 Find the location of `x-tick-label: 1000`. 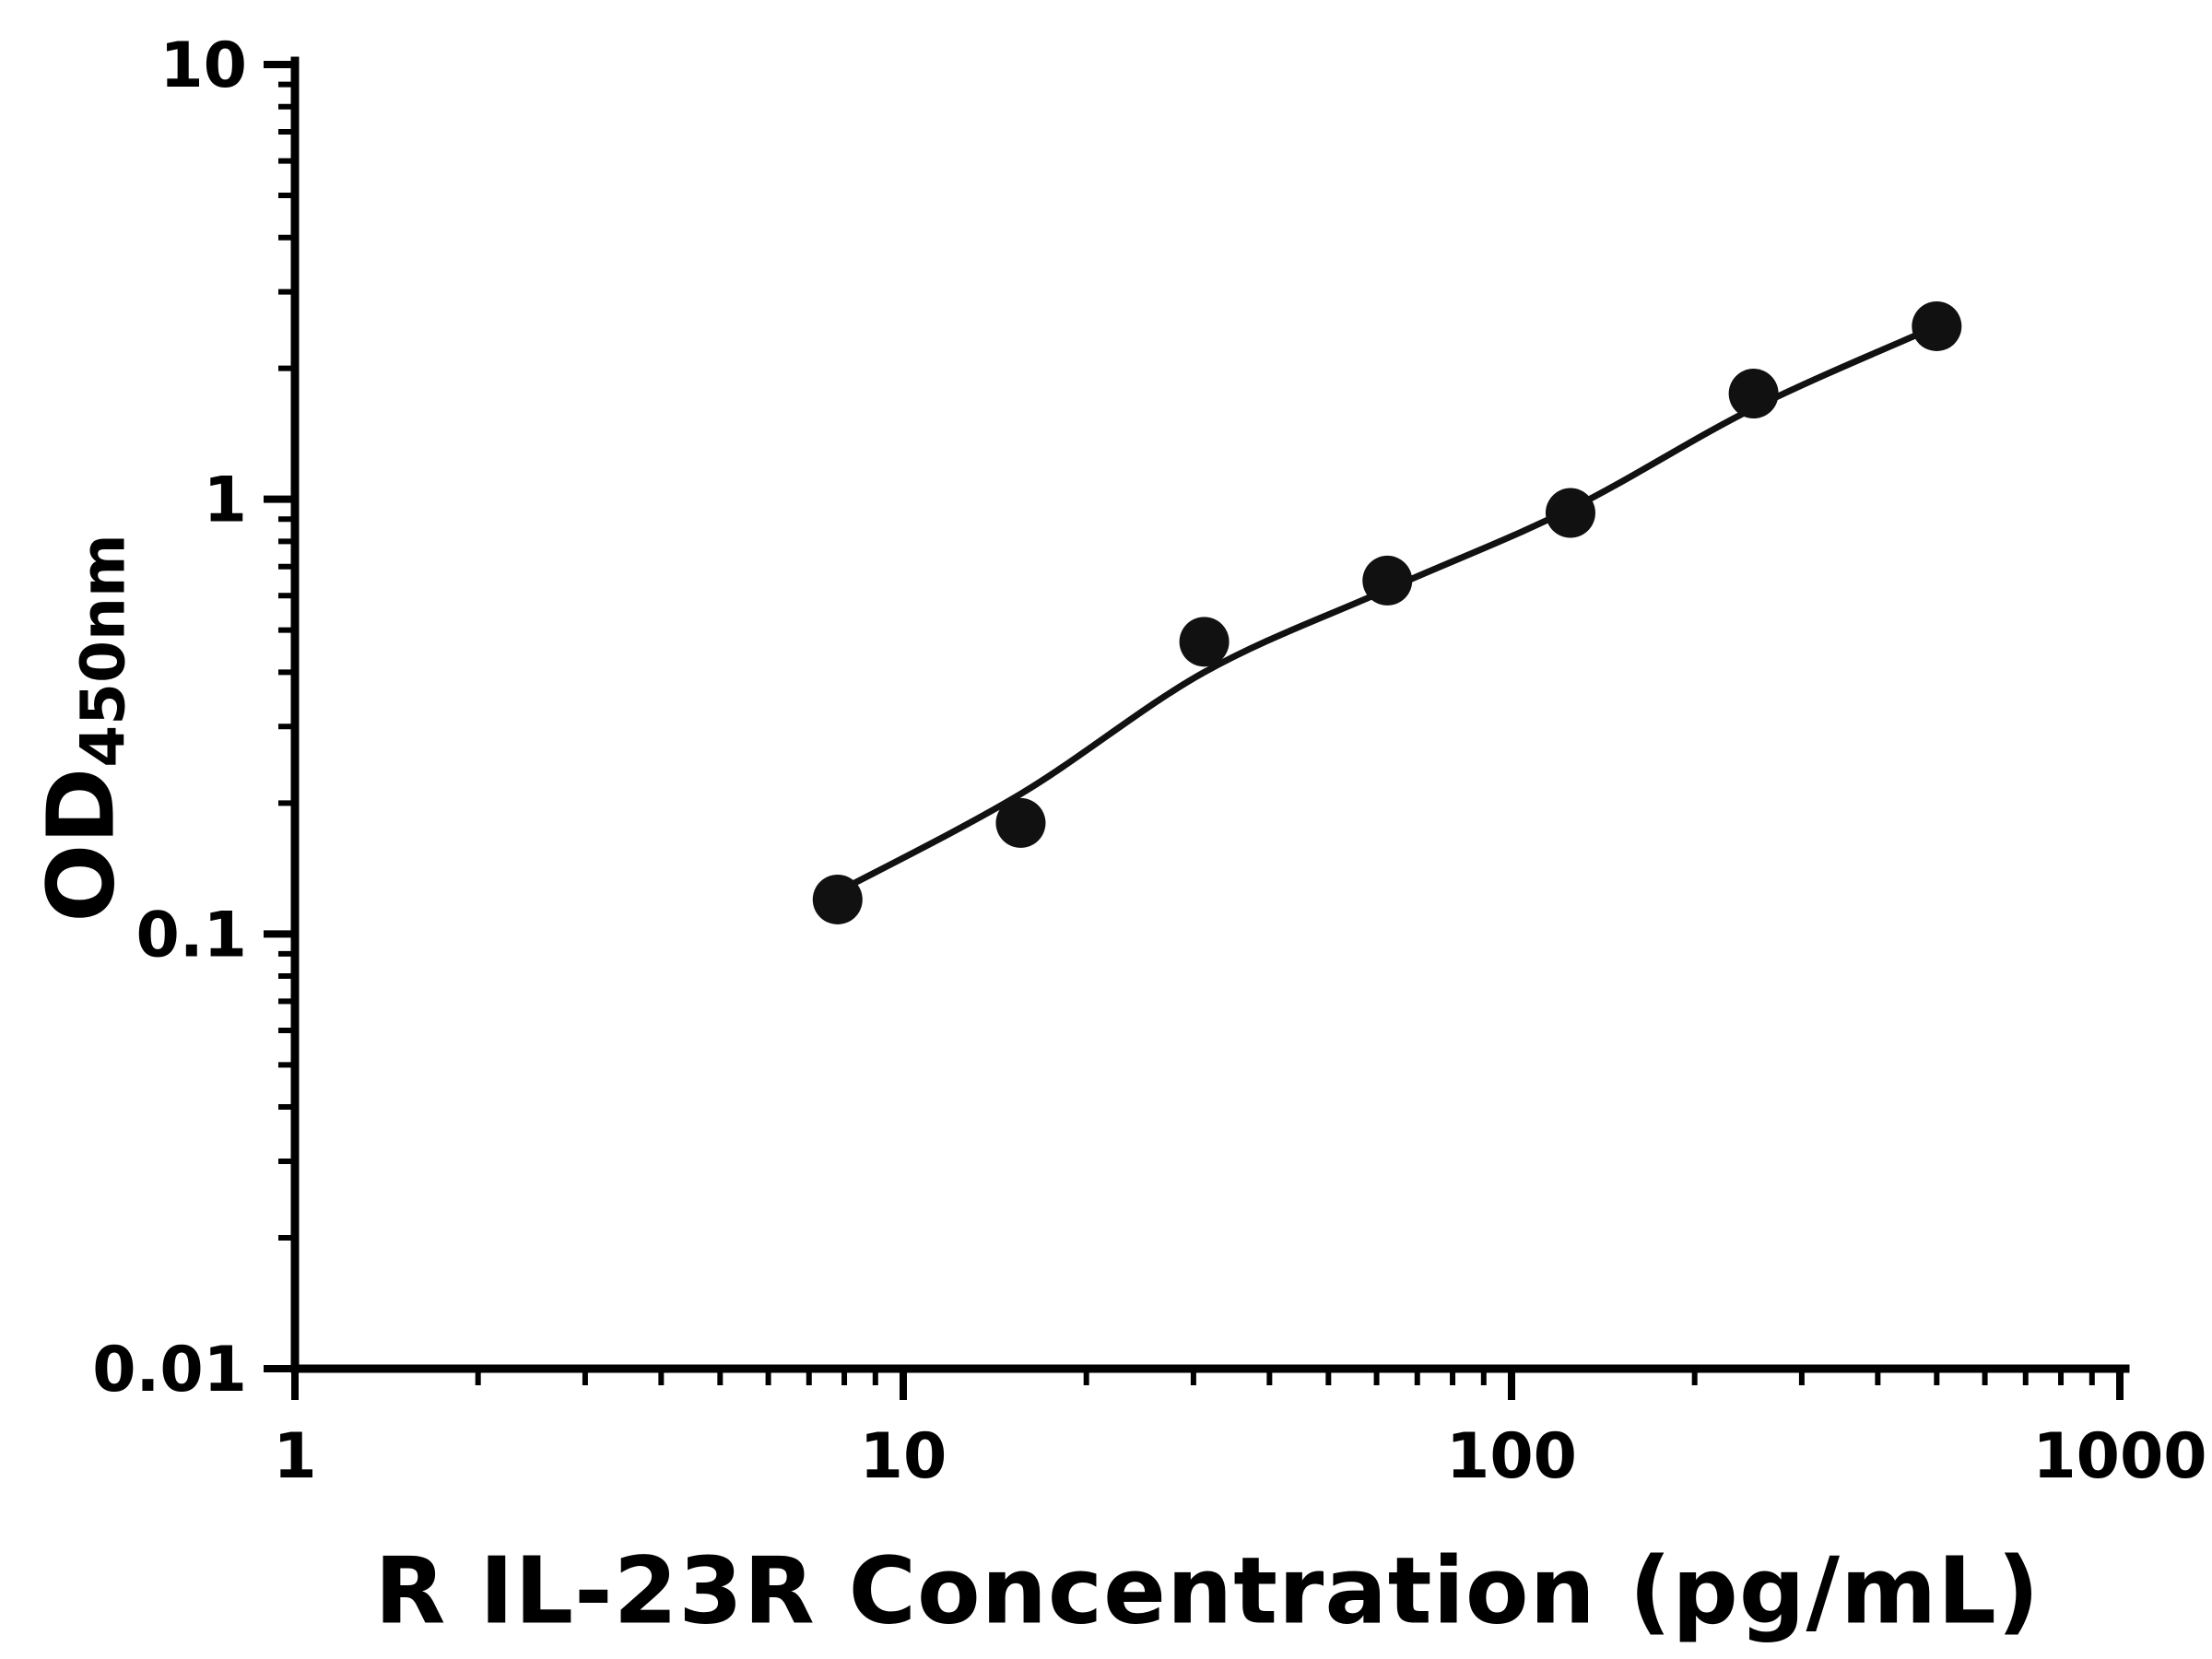

x-tick-label: 1000 is located at coordinates (2119, 1456).